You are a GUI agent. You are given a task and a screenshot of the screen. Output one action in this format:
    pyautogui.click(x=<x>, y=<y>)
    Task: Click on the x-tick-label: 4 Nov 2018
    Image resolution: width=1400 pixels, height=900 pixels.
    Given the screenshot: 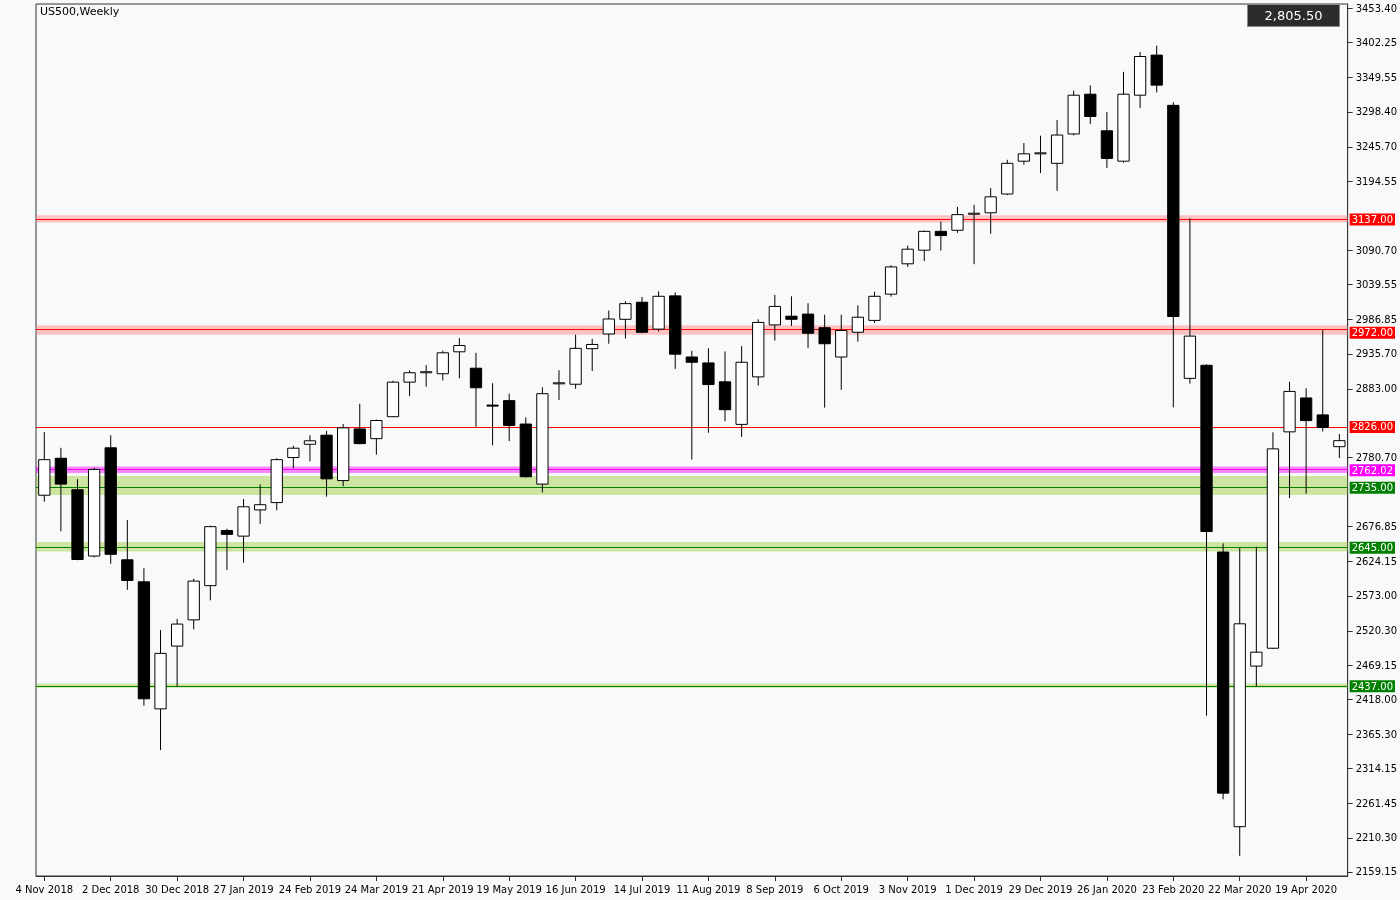 What is the action you would take?
    pyautogui.click(x=44, y=889)
    